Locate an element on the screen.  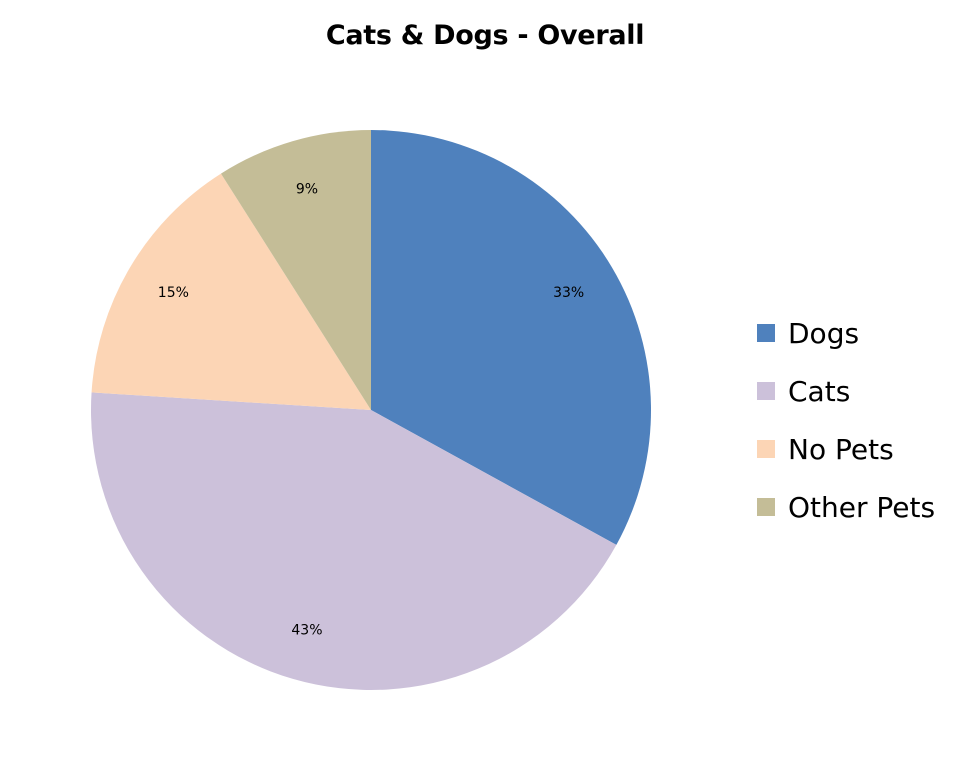
slice-label-no-pets: 15% is located at coordinates (173, 293).